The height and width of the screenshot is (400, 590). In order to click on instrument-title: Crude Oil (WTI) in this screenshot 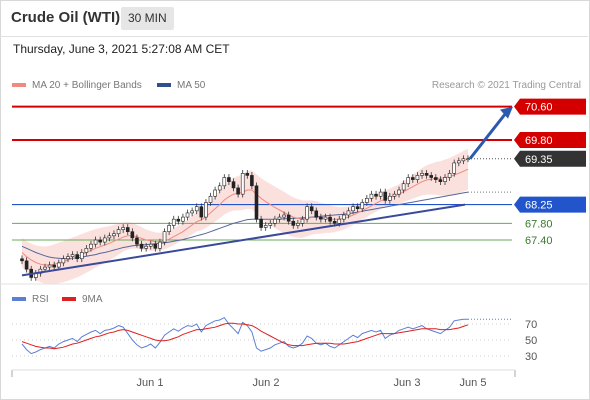, I will do `click(66, 17)`.